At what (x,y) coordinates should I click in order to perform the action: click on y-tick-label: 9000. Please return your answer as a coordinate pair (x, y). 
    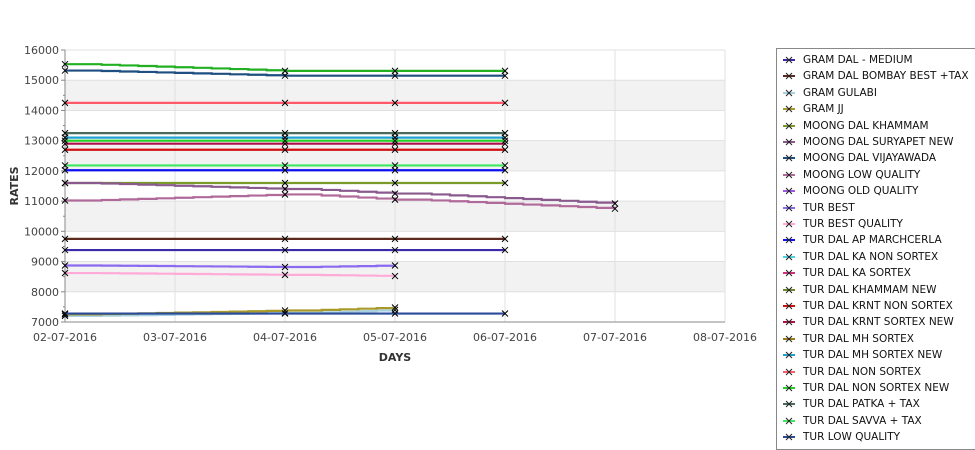
    Looking at the image, I should click on (45, 262).